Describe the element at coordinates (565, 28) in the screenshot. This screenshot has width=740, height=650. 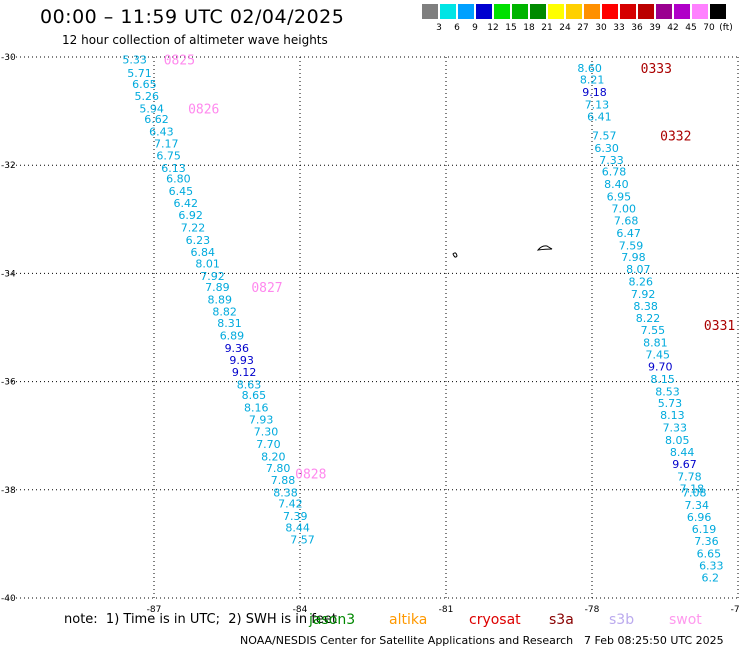
I see `legend-level-label: 24` at that location.